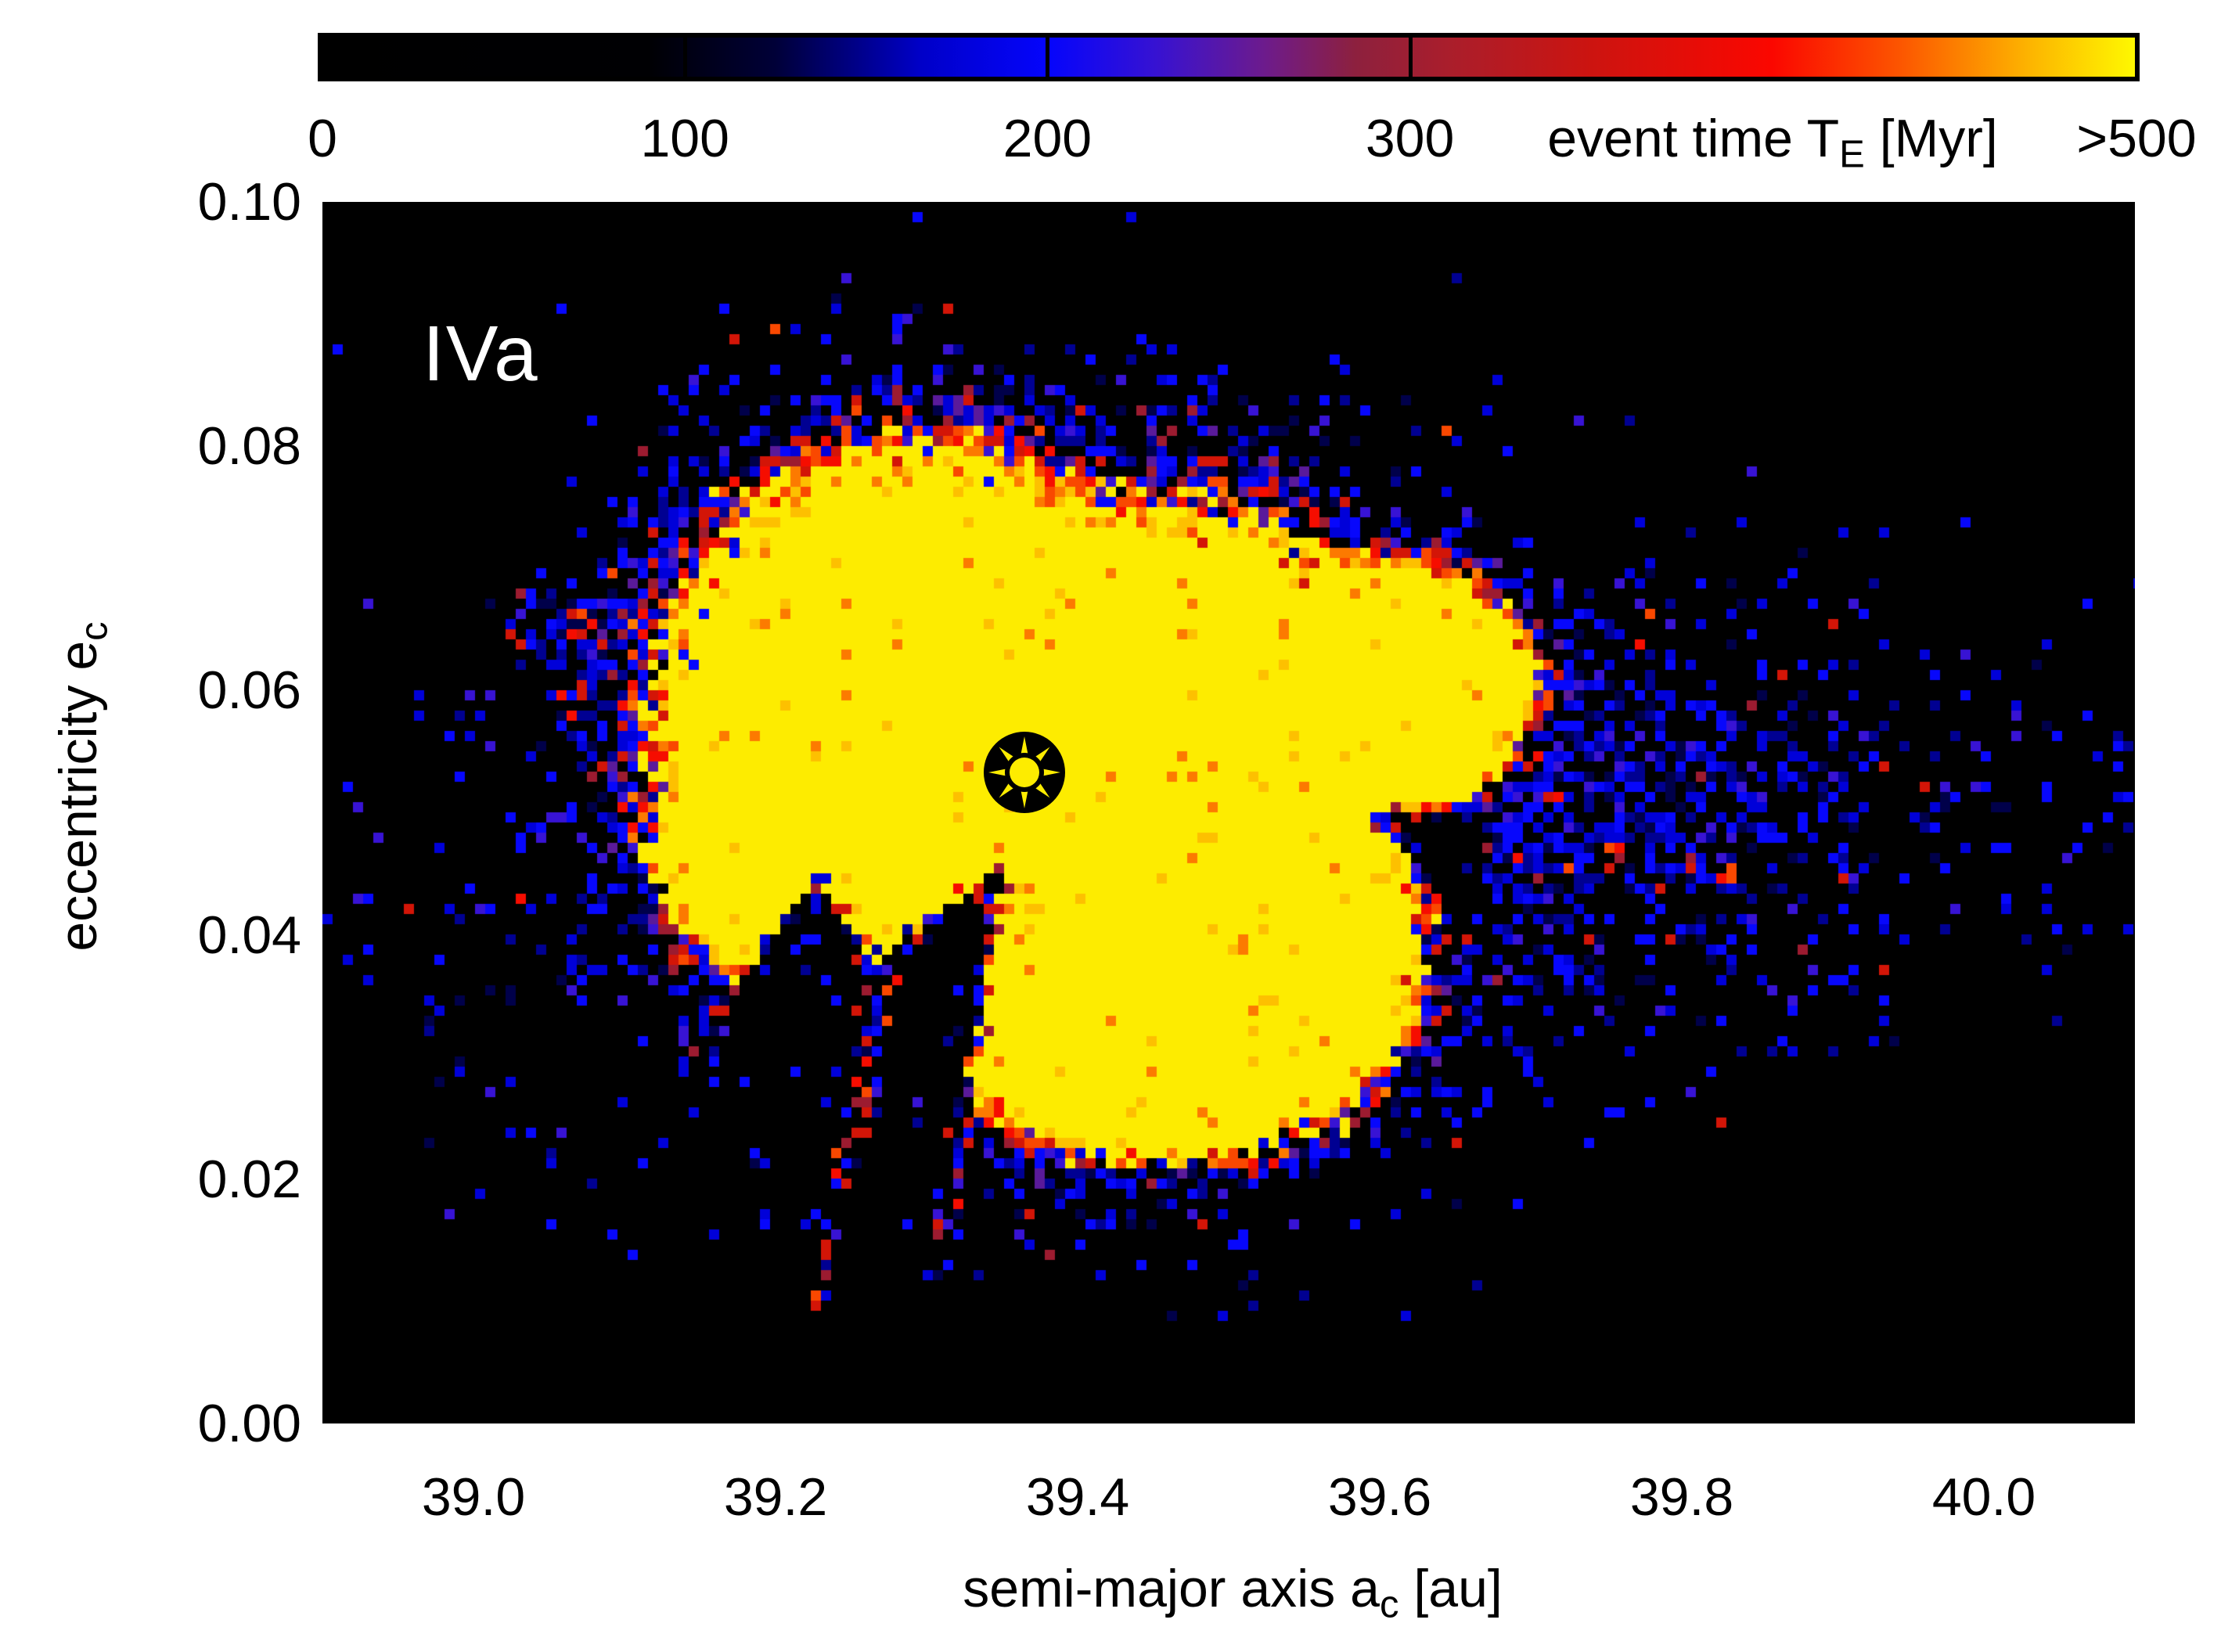 This screenshot has width=2239, height=1652. Describe the element at coordinates (1983, 1497) in the screenshot. I see `x-tick-label: 40.0` at that location.